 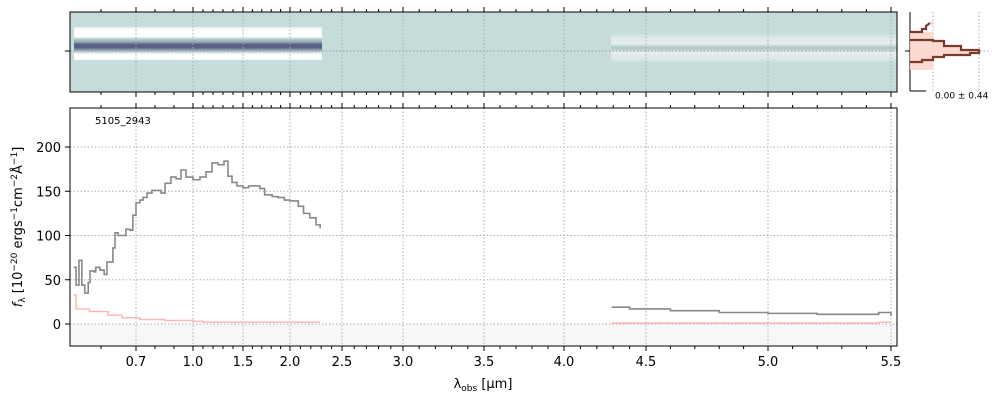 I want to click on x-tick-label: 1.0, so click(x=193, y=362).